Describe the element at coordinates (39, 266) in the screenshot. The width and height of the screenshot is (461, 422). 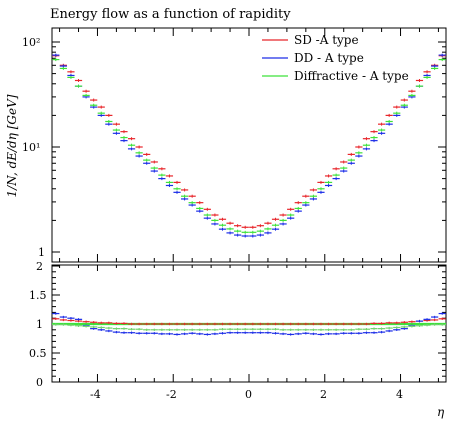
I see `ratio-y-tick-label-2: 2` at that location.